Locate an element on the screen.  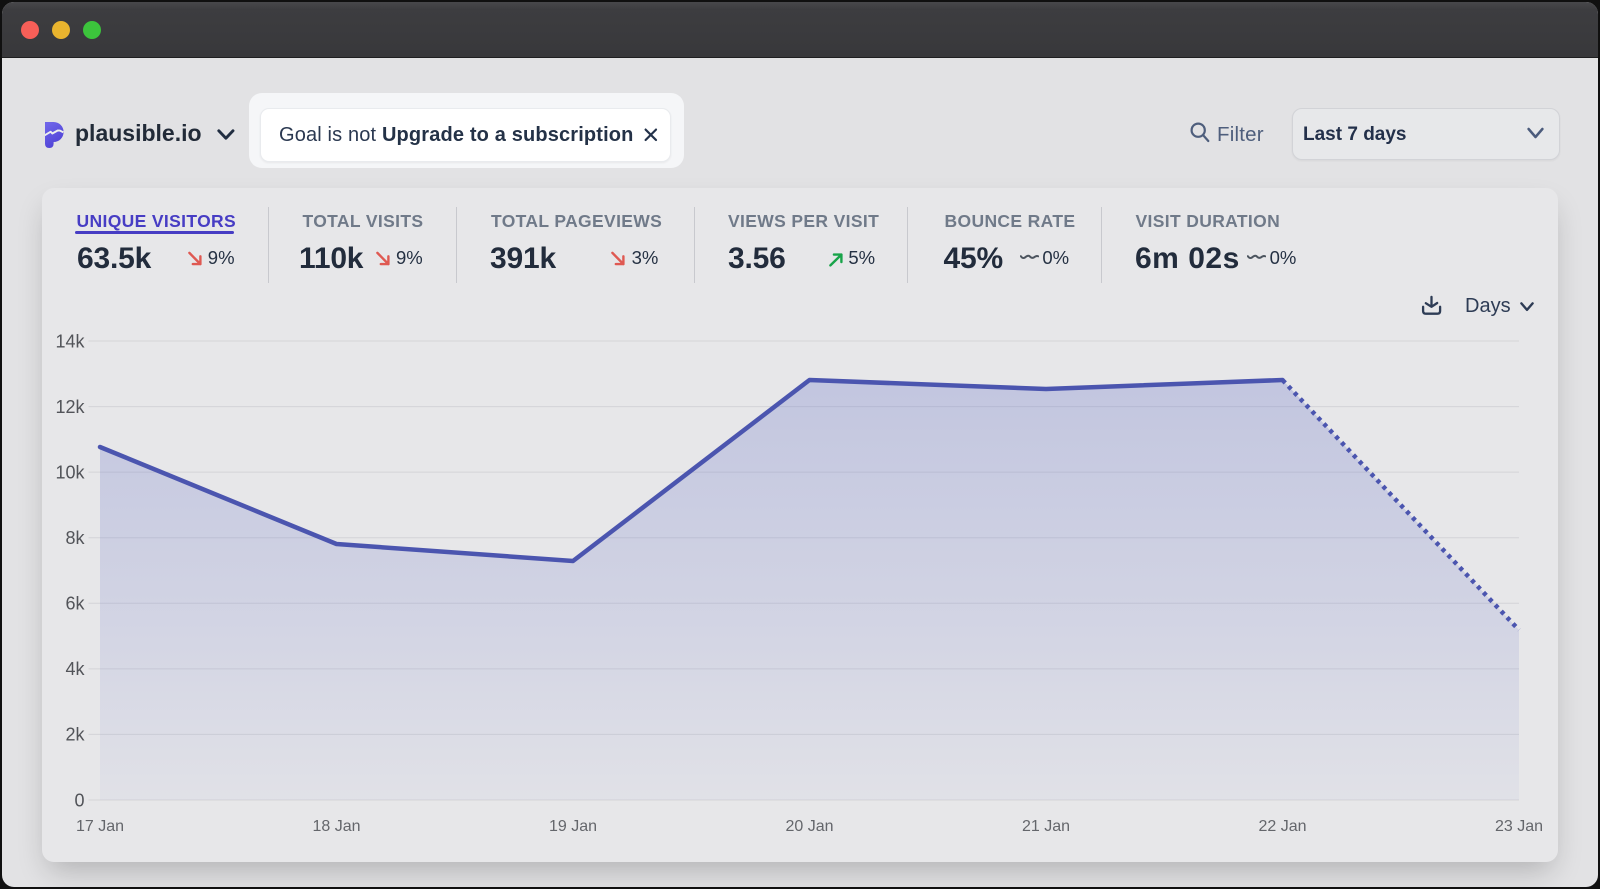
svg-text: 17 Jan is located at coordinates (100, 826).